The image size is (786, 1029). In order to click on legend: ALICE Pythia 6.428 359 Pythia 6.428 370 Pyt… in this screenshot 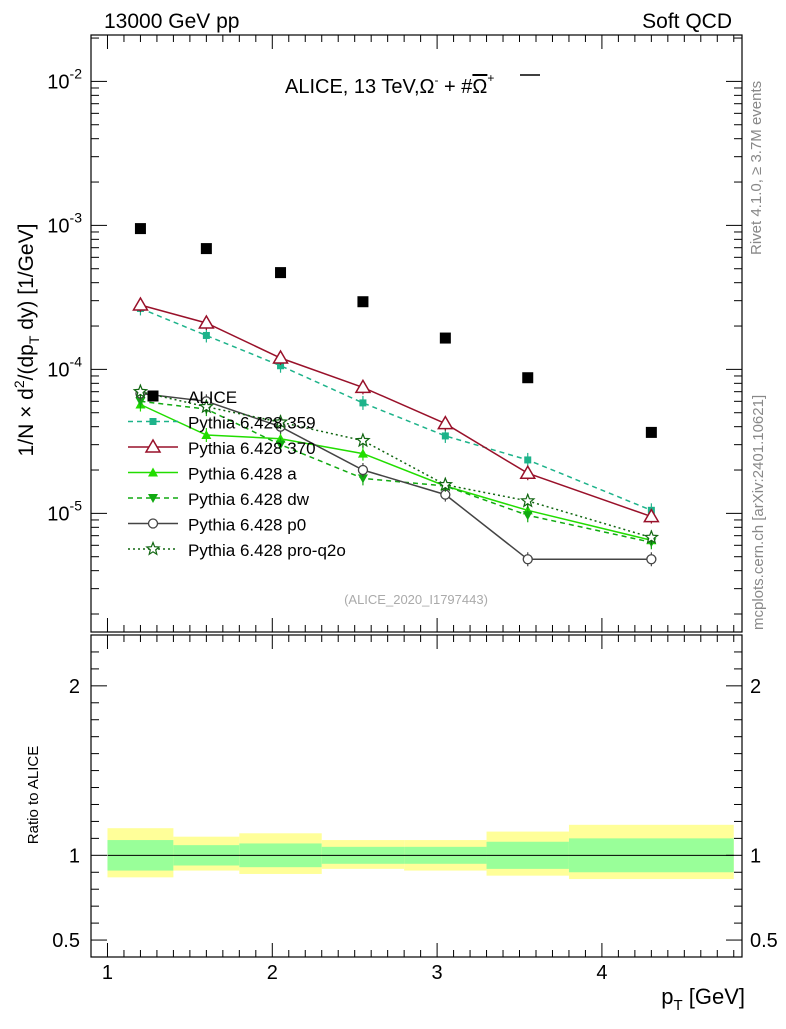, I will do `click(237, 474)`.